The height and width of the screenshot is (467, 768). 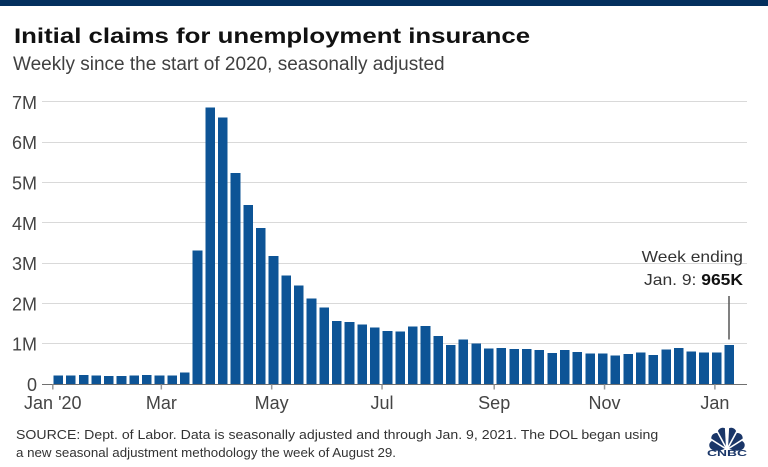 I want to click on svg-text: Jul, so click(x=382, y=403).